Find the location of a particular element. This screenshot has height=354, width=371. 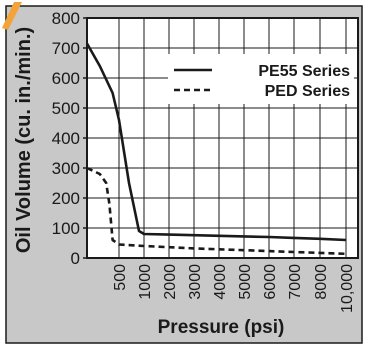

x-tick-label-5: 5000 is located at coordinates (245, 282).